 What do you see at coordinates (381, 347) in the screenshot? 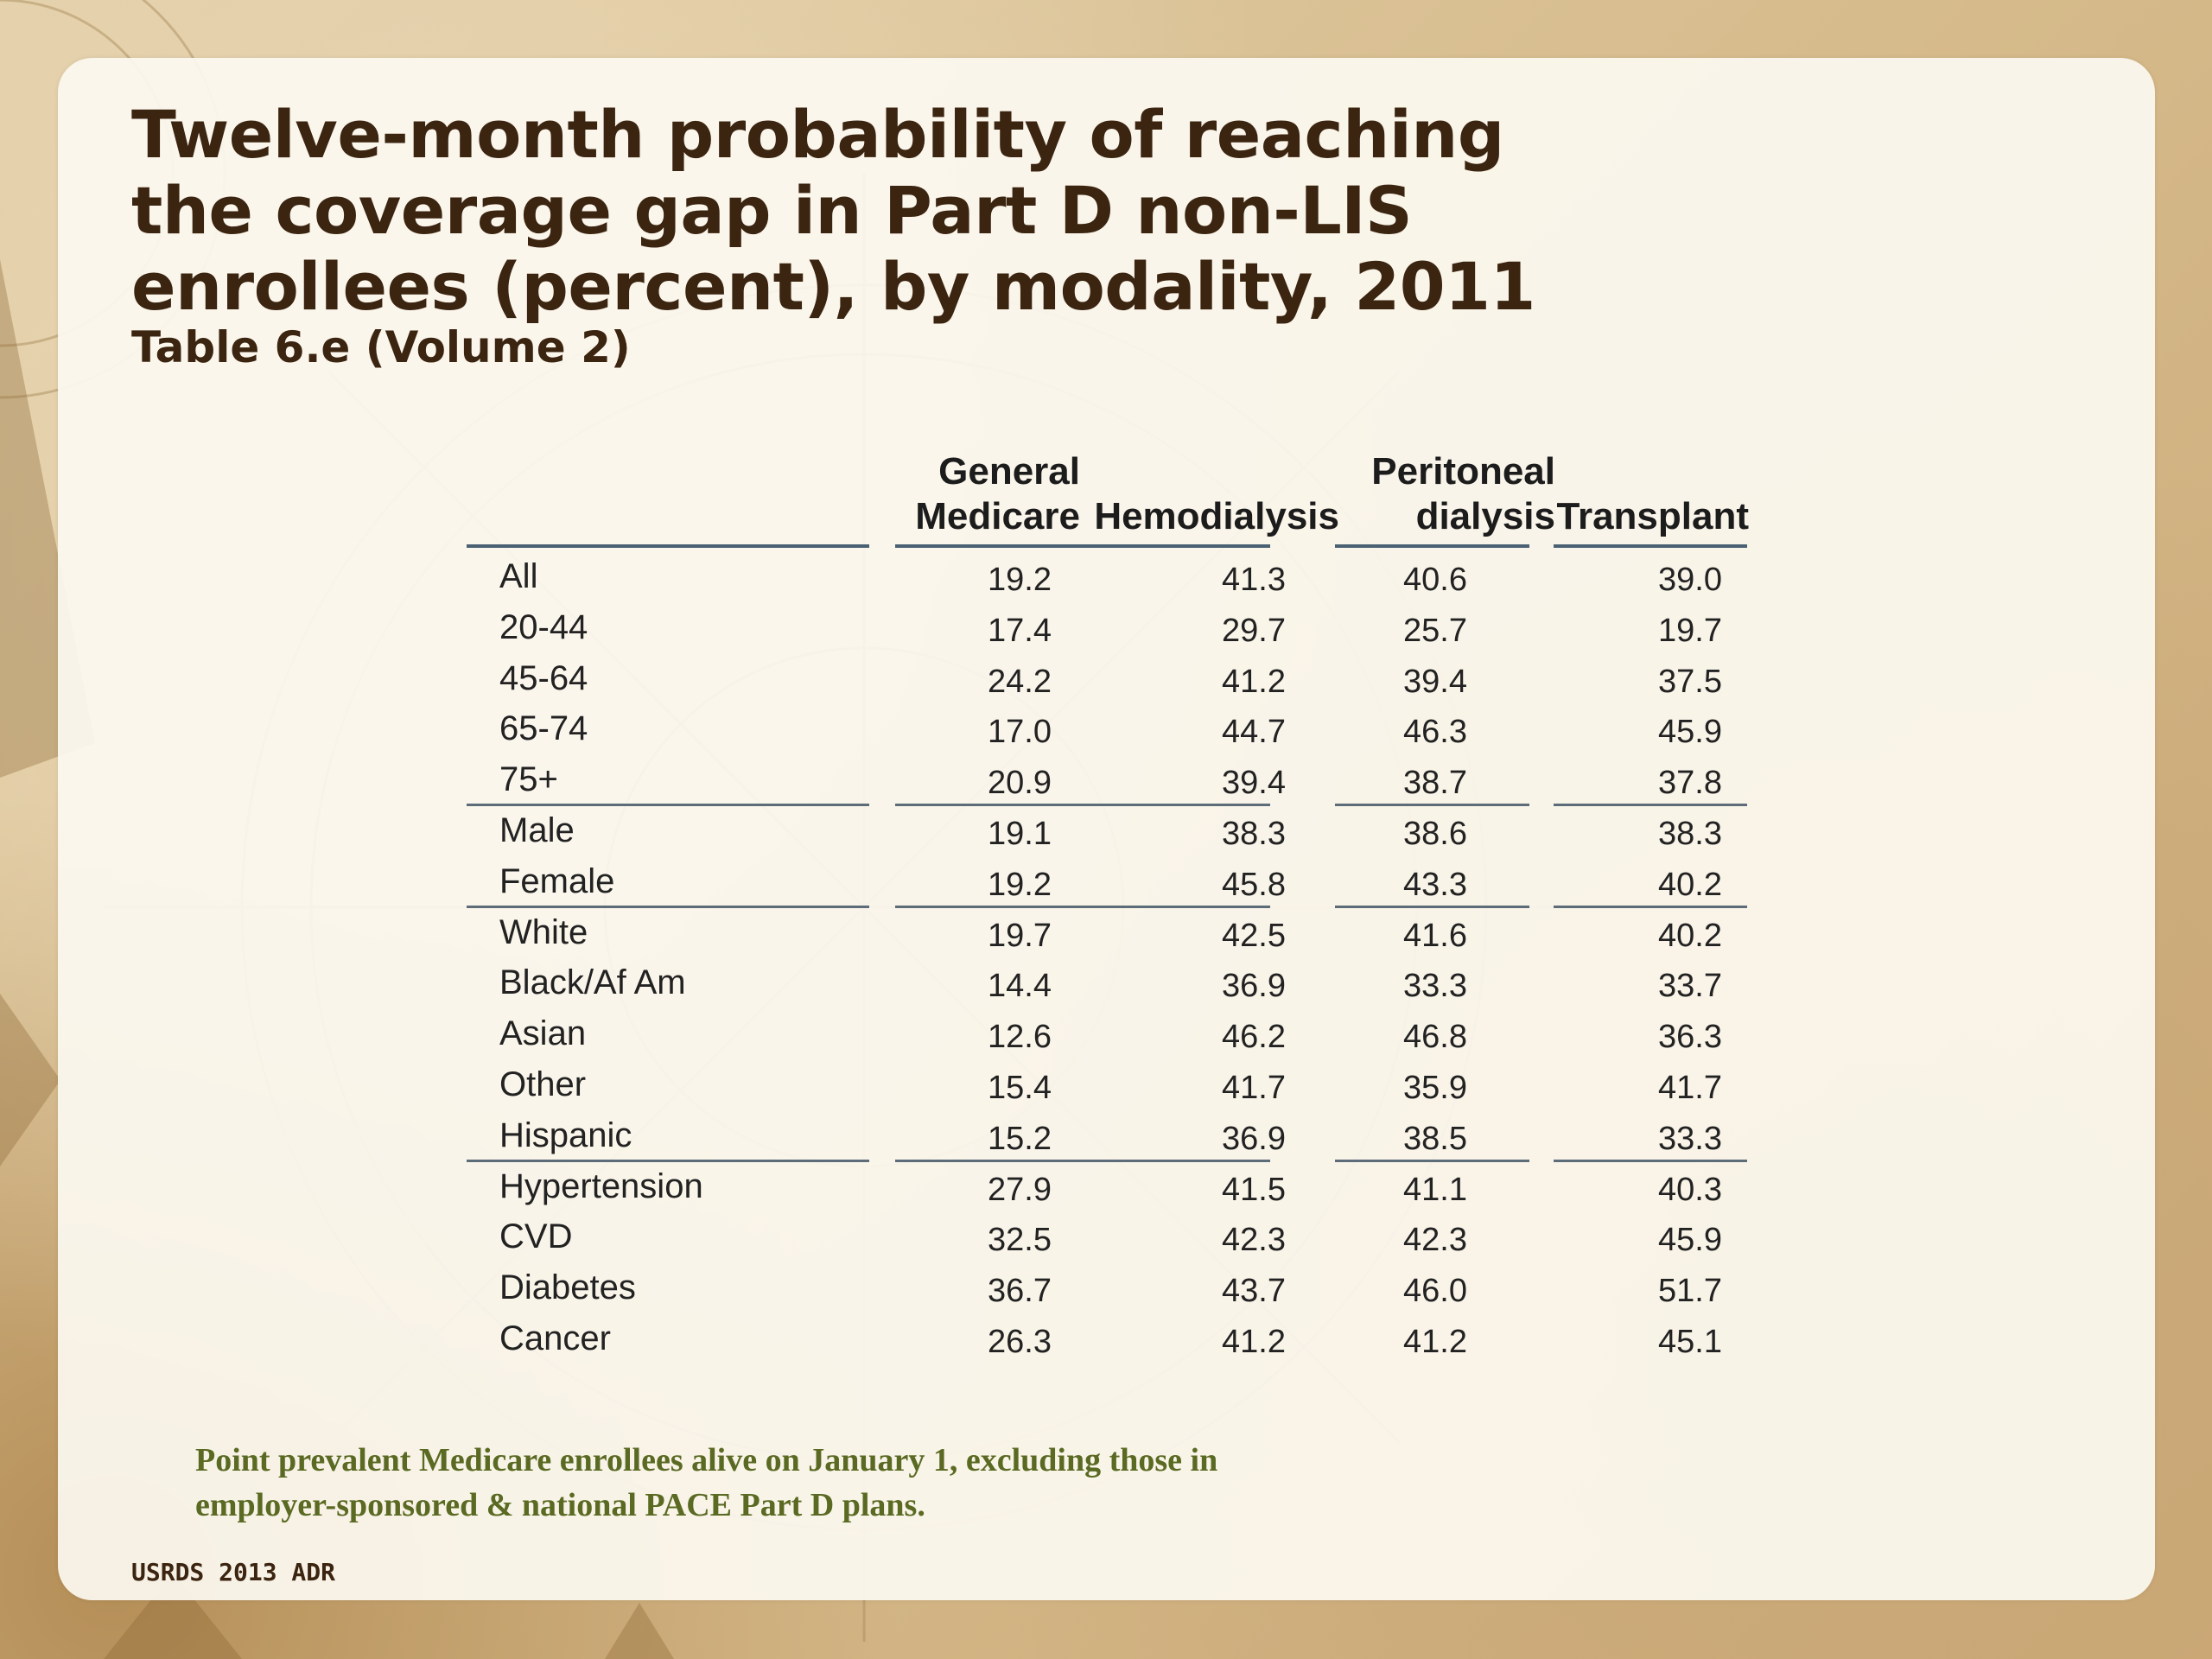
I see `table-reference: Table 6.e (Volume 2)` at bounding box center [381, 347].